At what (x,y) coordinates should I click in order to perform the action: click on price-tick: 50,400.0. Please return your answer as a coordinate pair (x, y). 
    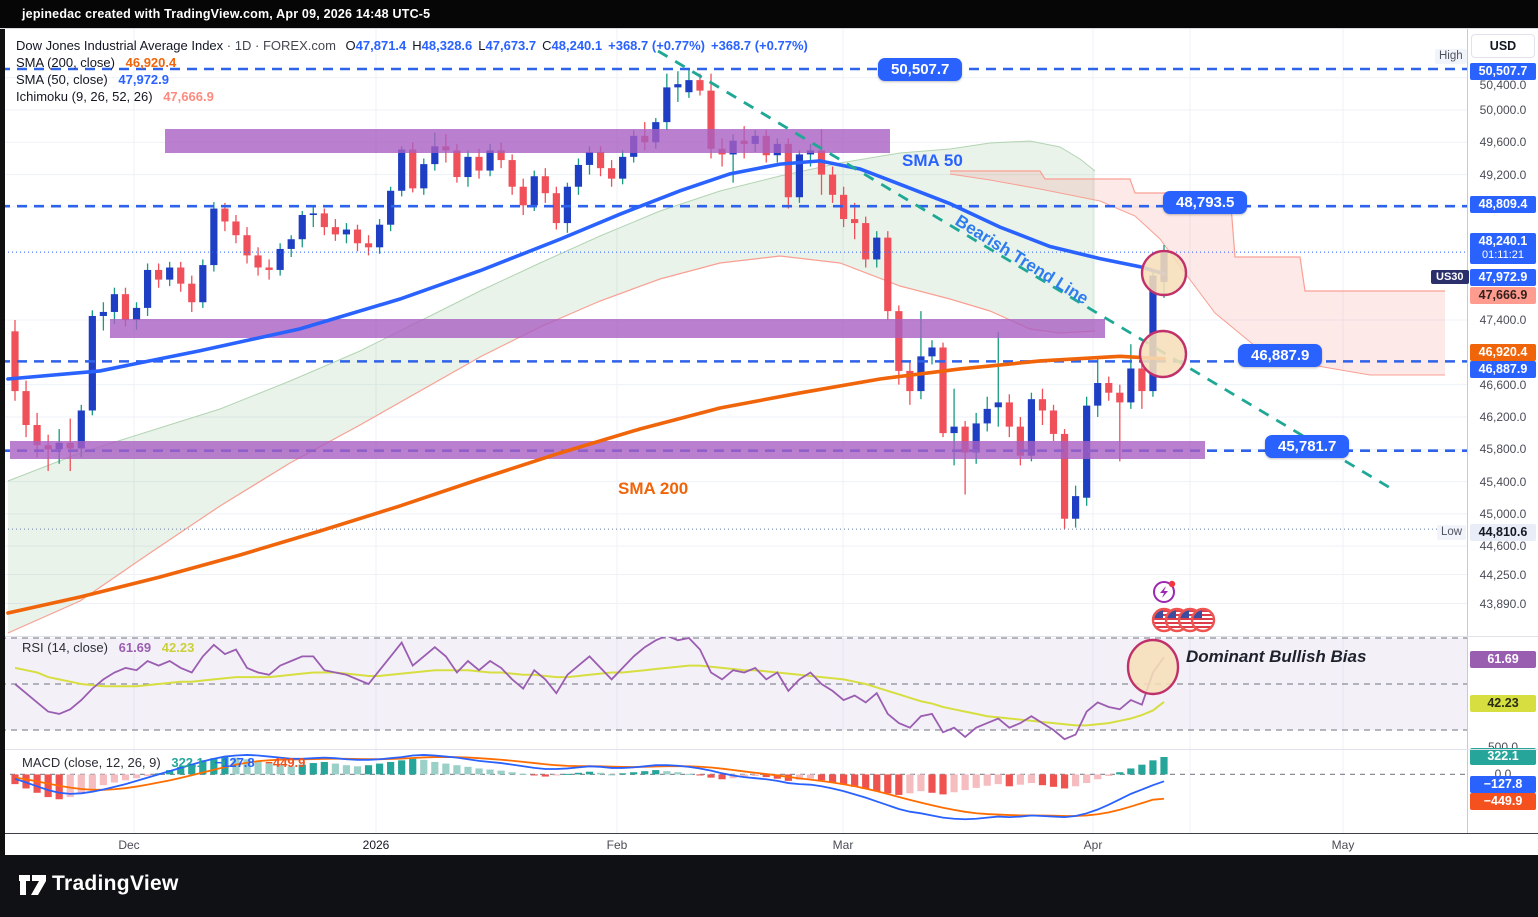
    Looking at the image, I should click on (1503, 85).